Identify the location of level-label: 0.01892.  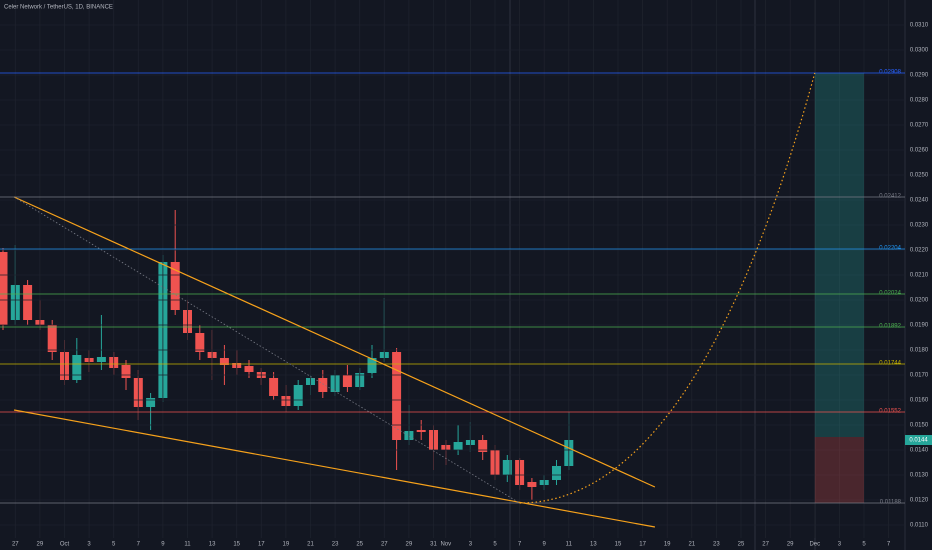
(890, 327).